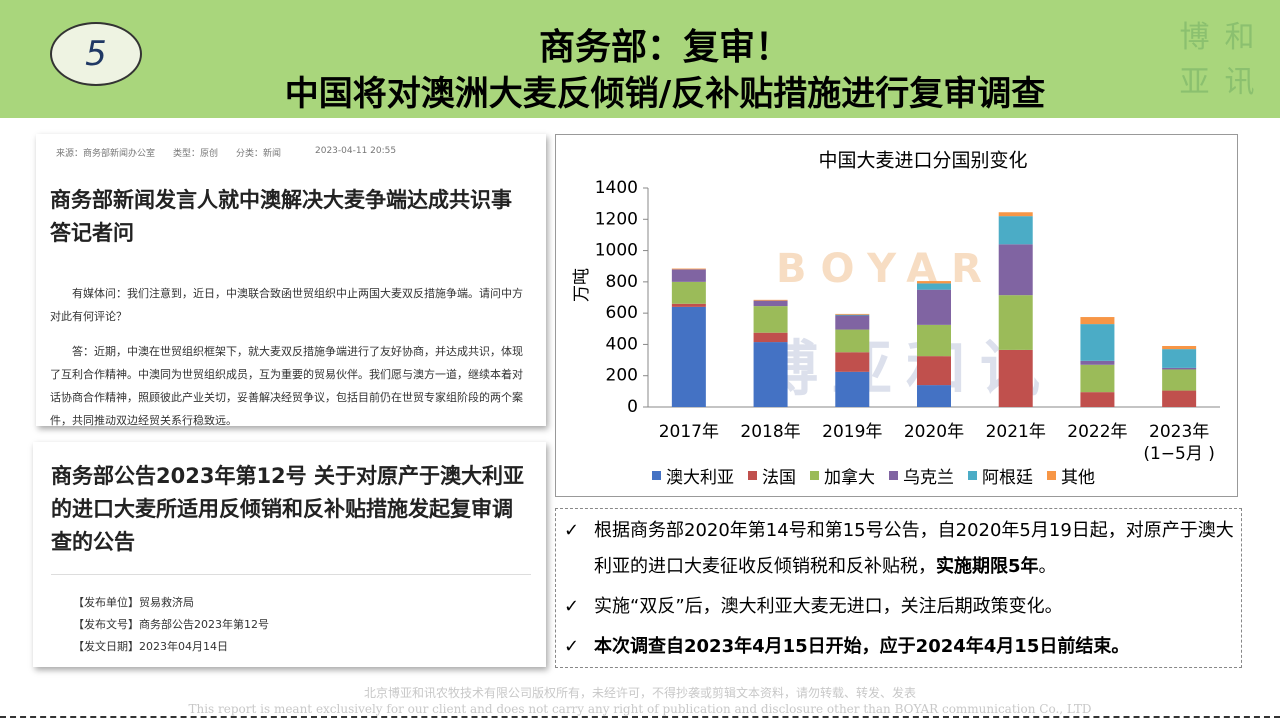 This screenshot has height=720, width=1280. What do you see at coordinates (1194, 82) in the screenshot?
I see `logo-char: 亚` at bounding box center [1194, 82].